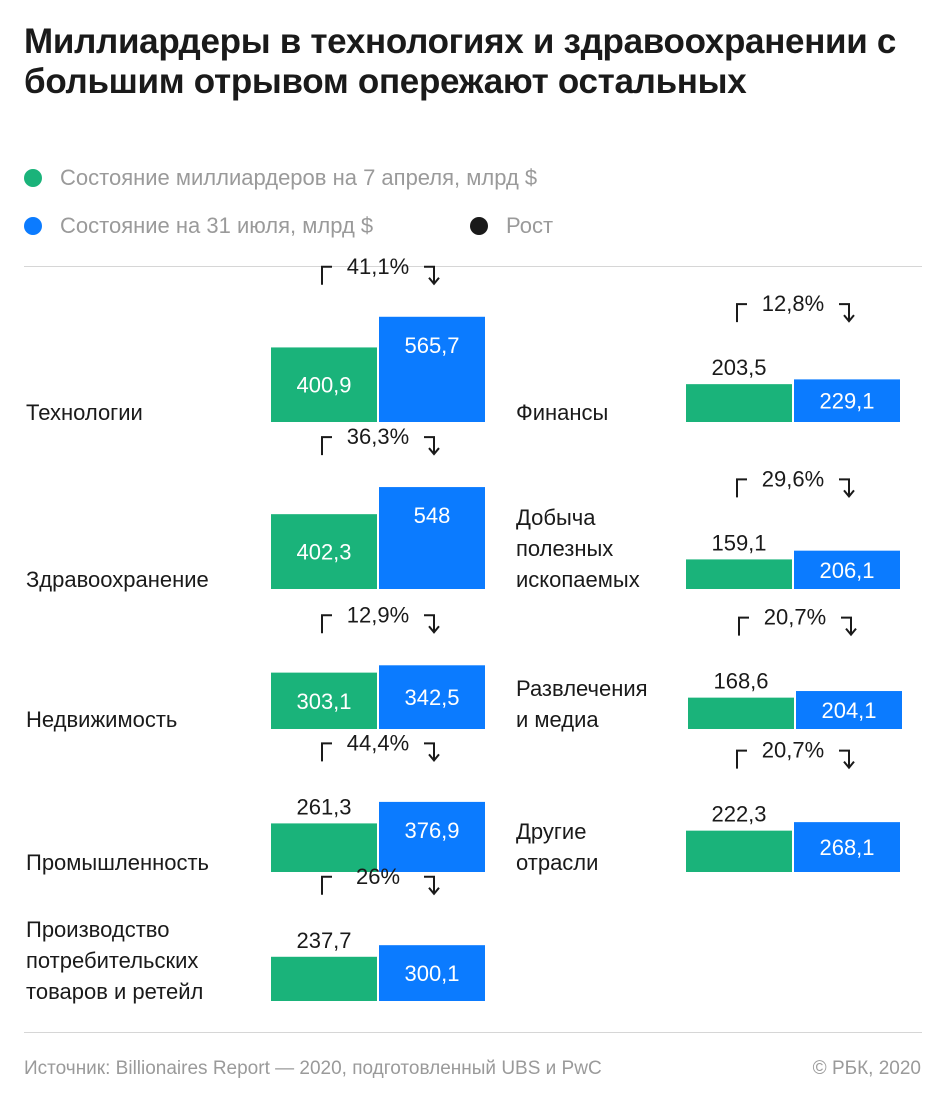 The width and height of the screenshot is (945, 1109). Describe the element at coordinates (479, 226) in the screenshot. I see `legend-dot-growth` at that location.